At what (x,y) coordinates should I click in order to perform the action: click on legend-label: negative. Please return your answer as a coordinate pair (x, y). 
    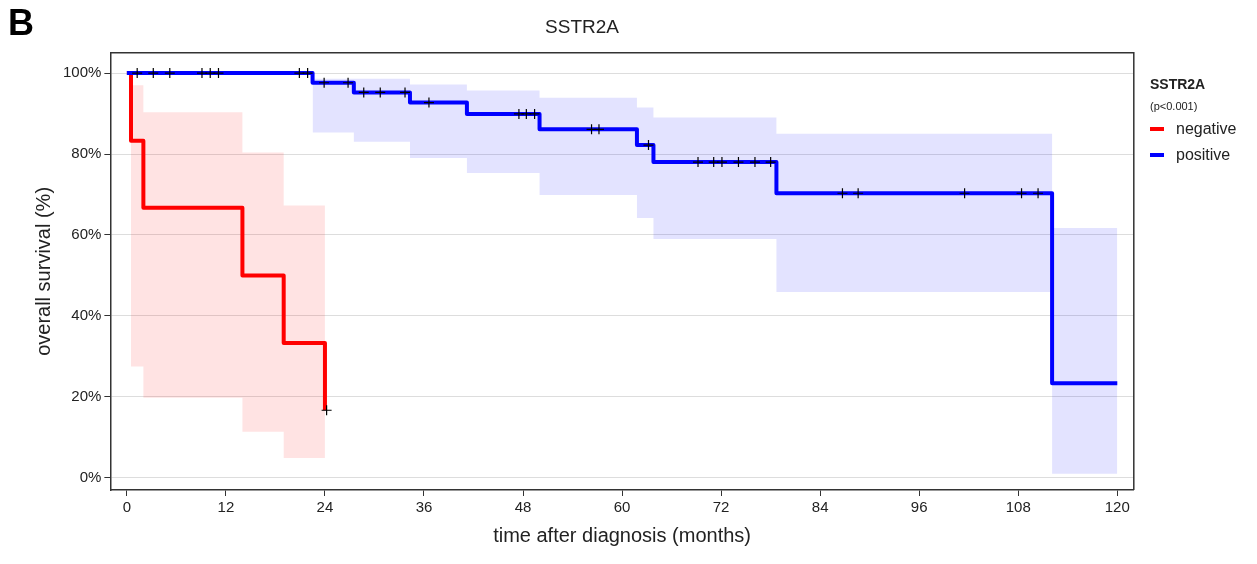
    Looking at the image, I should click on (1206, 129).